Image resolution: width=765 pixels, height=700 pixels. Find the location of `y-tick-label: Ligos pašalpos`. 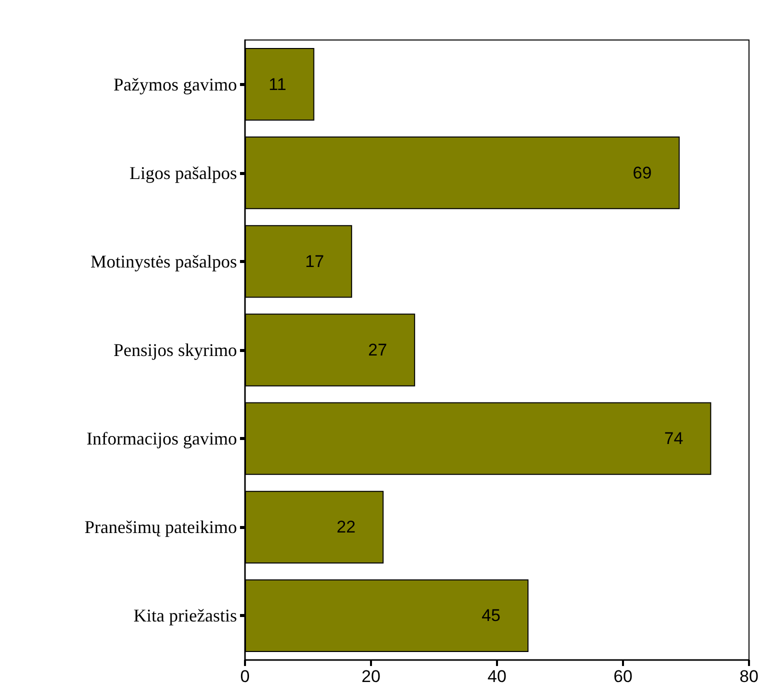

y-tick-label: Ligos pašalpos is located at coordinates (183, 172).